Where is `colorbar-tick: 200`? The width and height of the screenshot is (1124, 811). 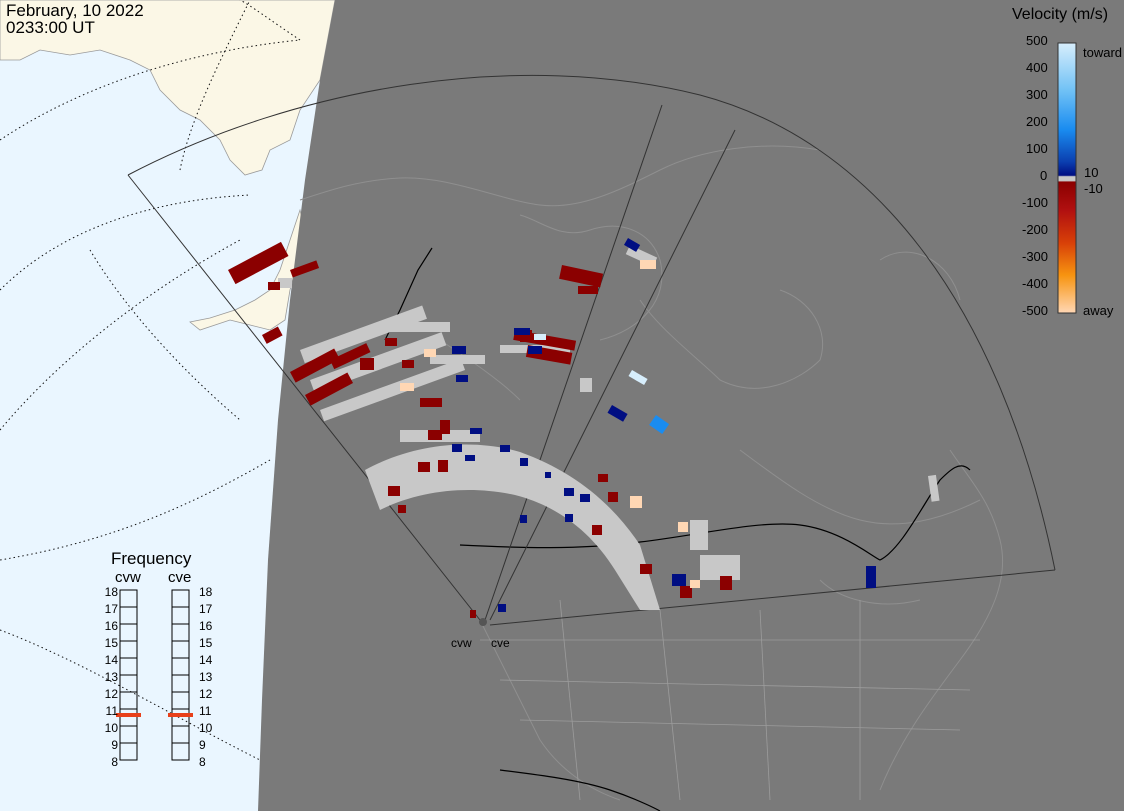
colorbar-tick: 200 is located at coordinates (1037, 121).